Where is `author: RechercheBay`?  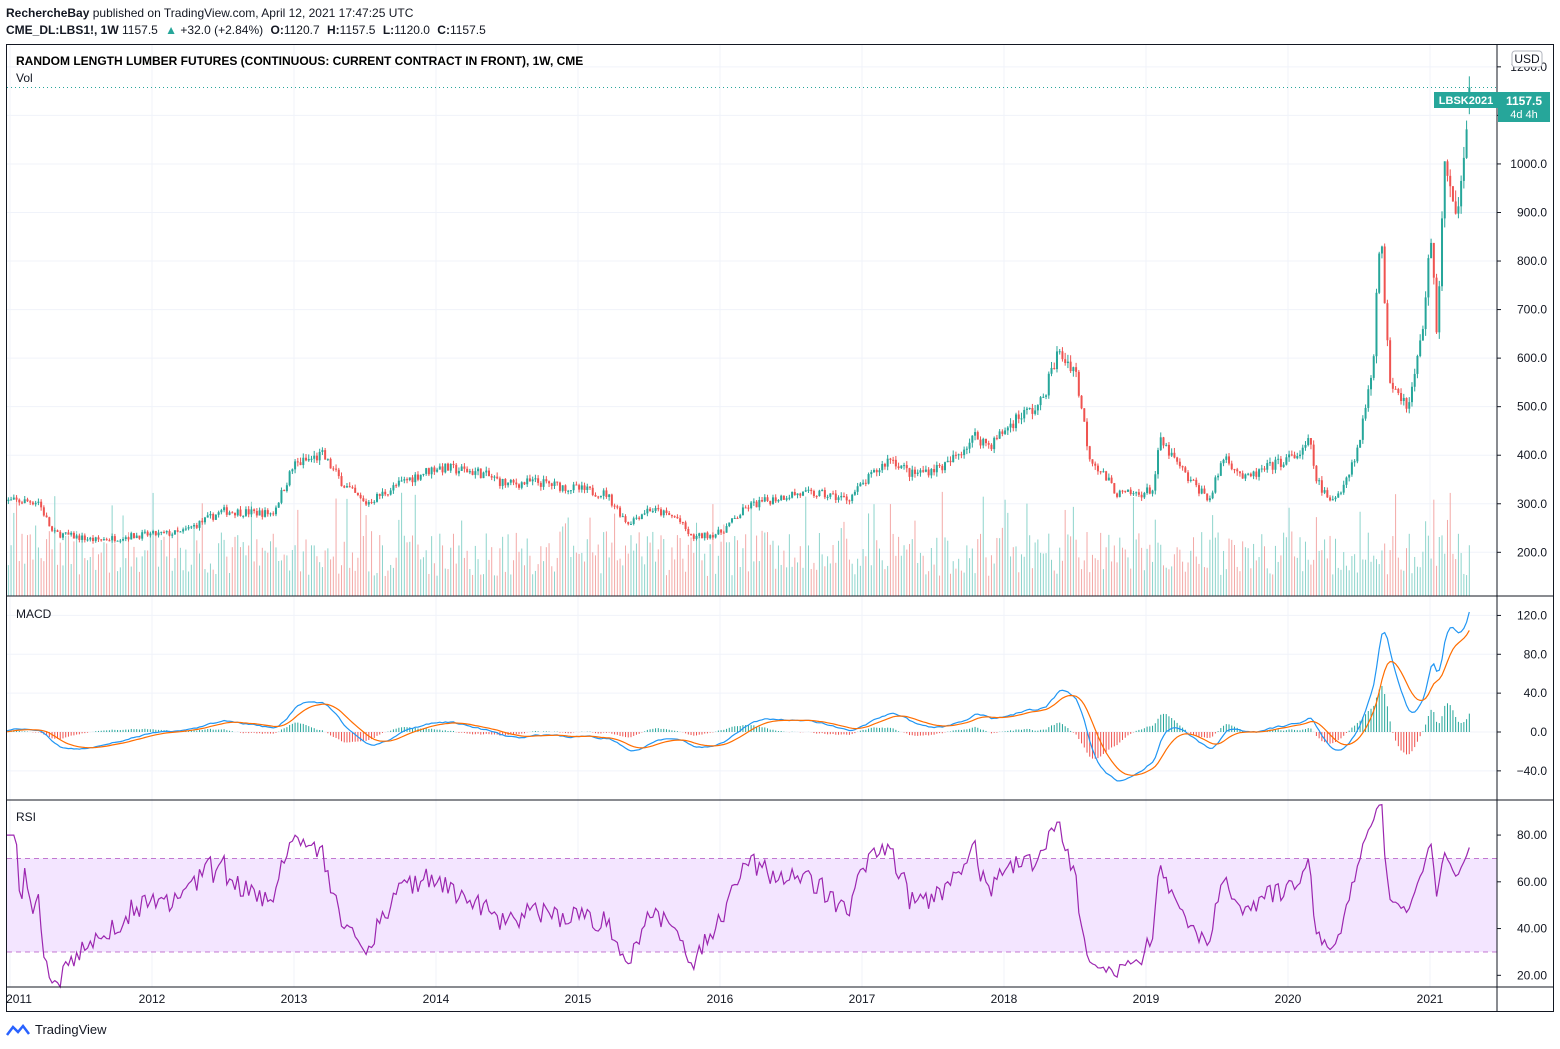 author: RechercheBay is located at coordinates (48, 13).